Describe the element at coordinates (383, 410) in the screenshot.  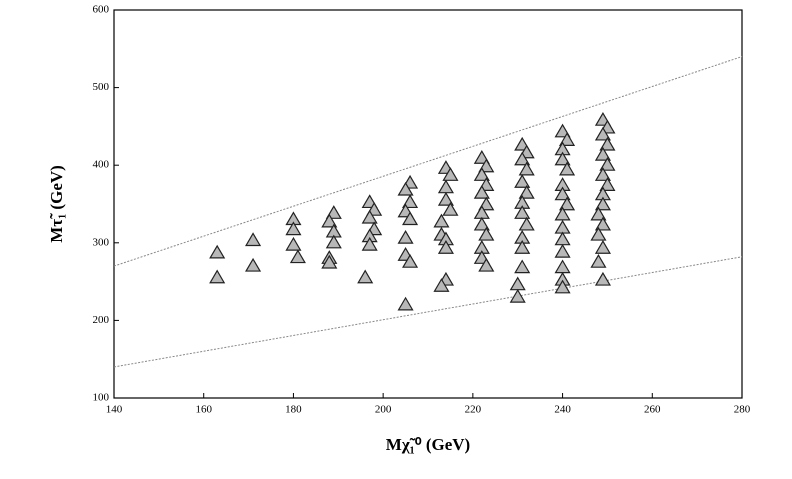
I see `x-tick-label: 200` at that location.